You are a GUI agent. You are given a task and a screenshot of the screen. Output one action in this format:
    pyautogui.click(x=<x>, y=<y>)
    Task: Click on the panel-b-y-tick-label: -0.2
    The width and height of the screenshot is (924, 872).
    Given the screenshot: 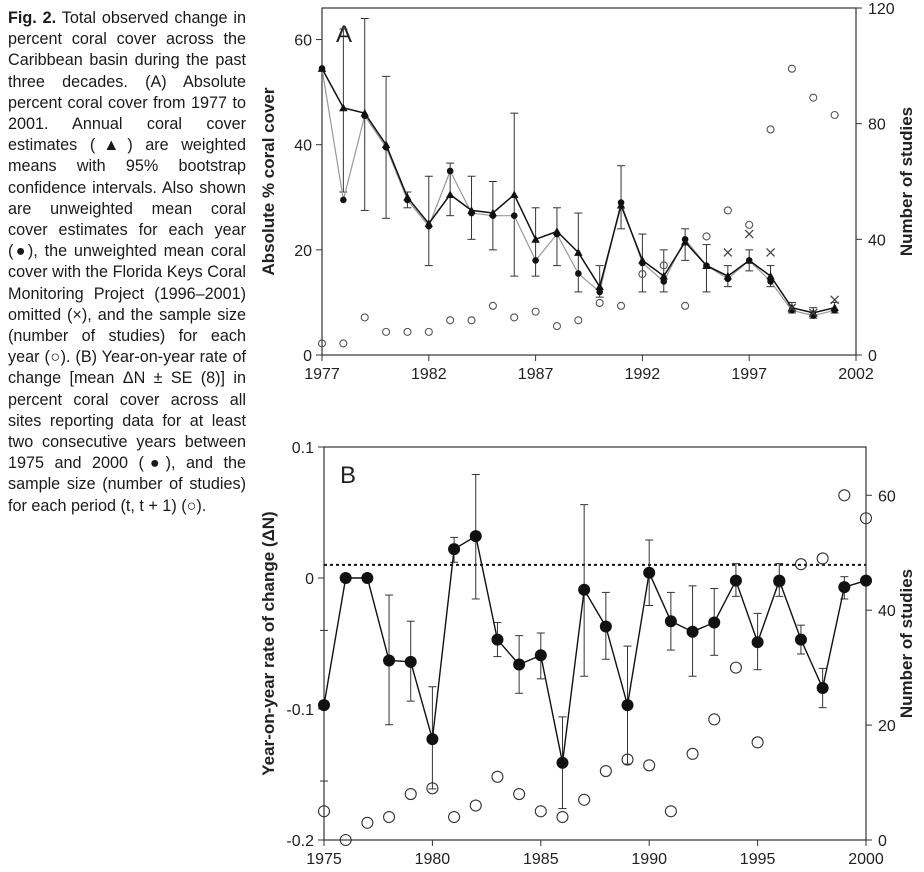 What is the action you would take?
    pyautogui.click(x=300, y=841)
    